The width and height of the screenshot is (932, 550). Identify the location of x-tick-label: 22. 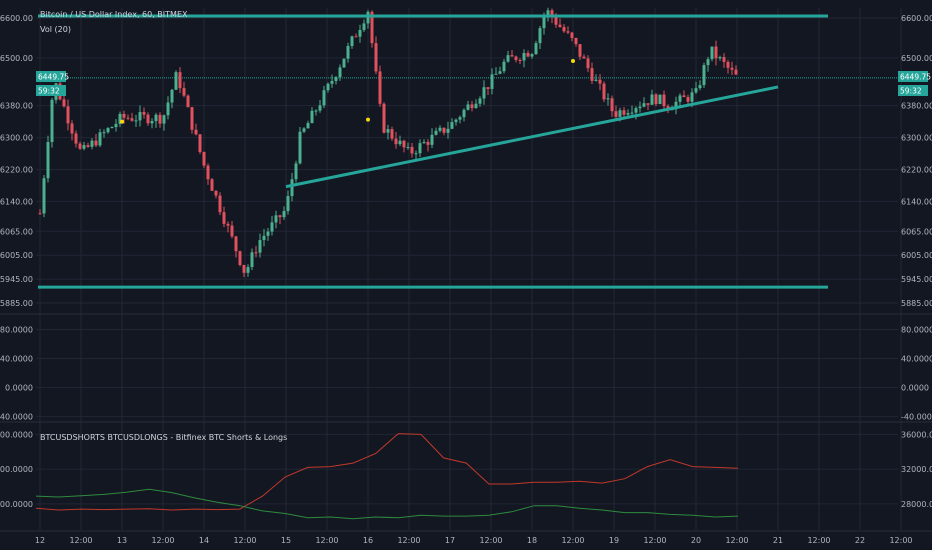
(860, 540).